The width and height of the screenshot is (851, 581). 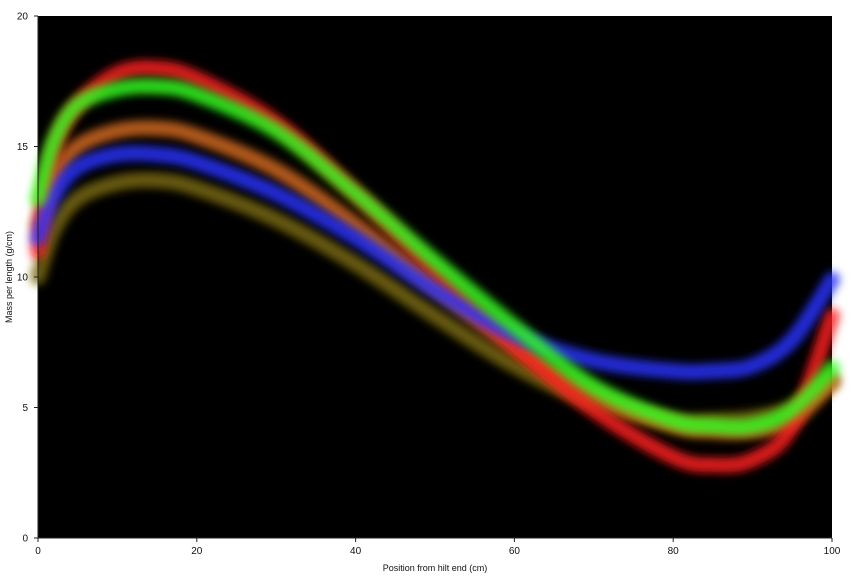 I want to click on x-tick-label: 40, so click(x=356, y=551).